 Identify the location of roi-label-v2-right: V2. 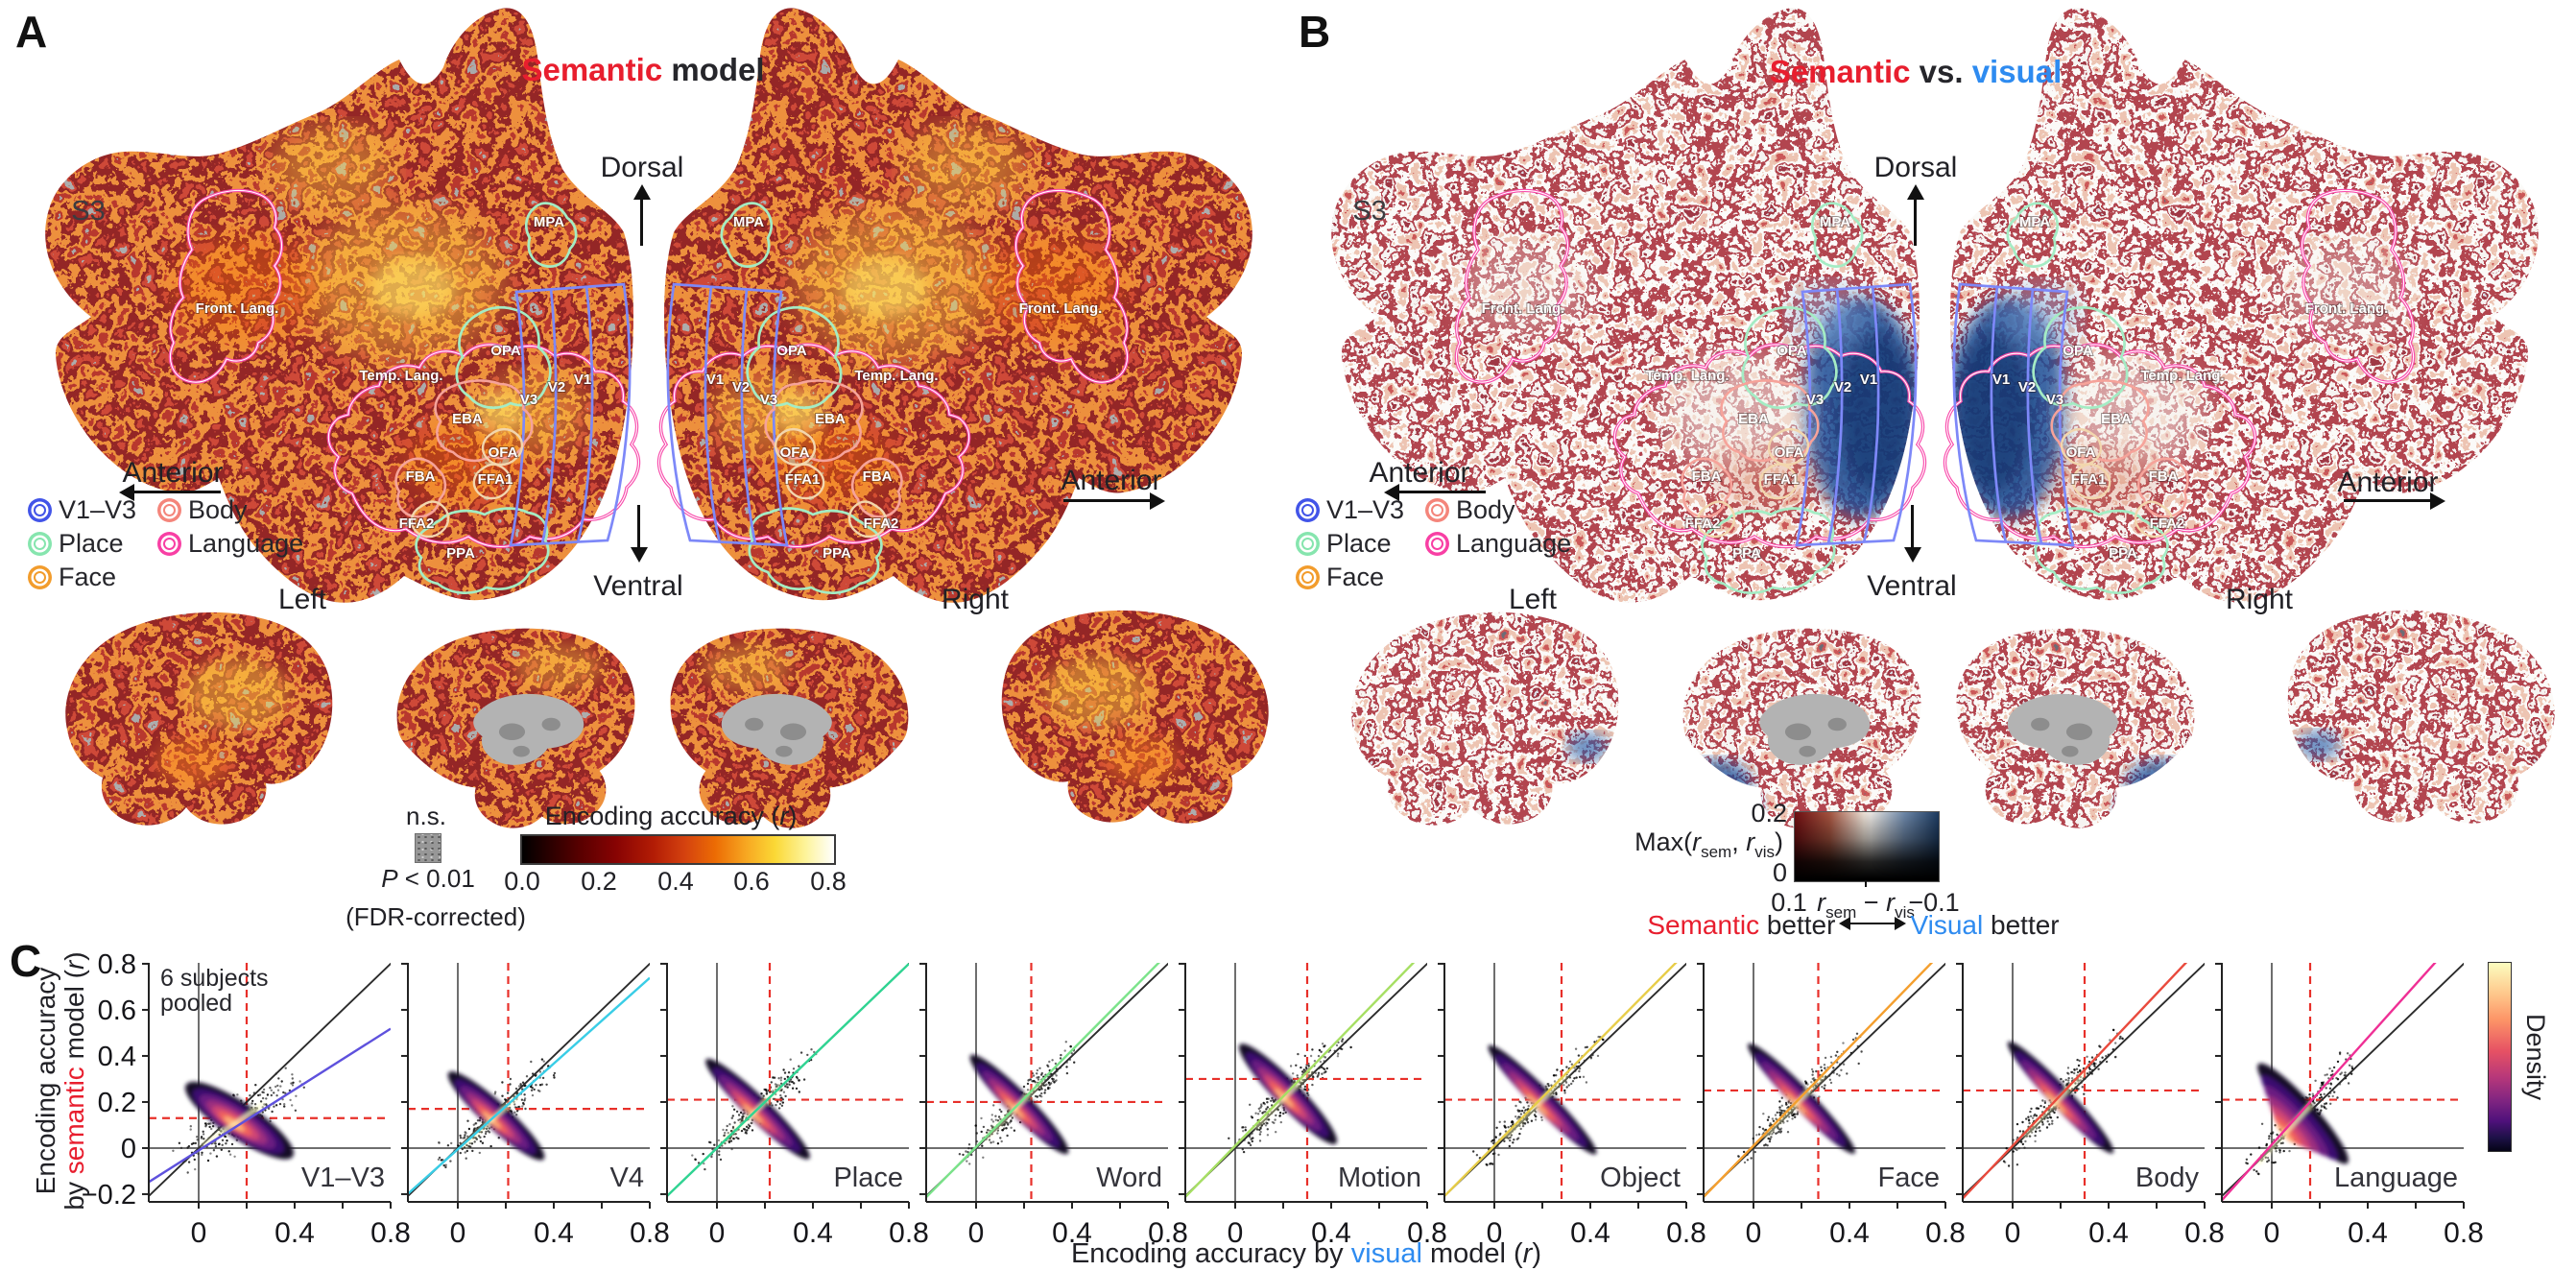
(741, 387).